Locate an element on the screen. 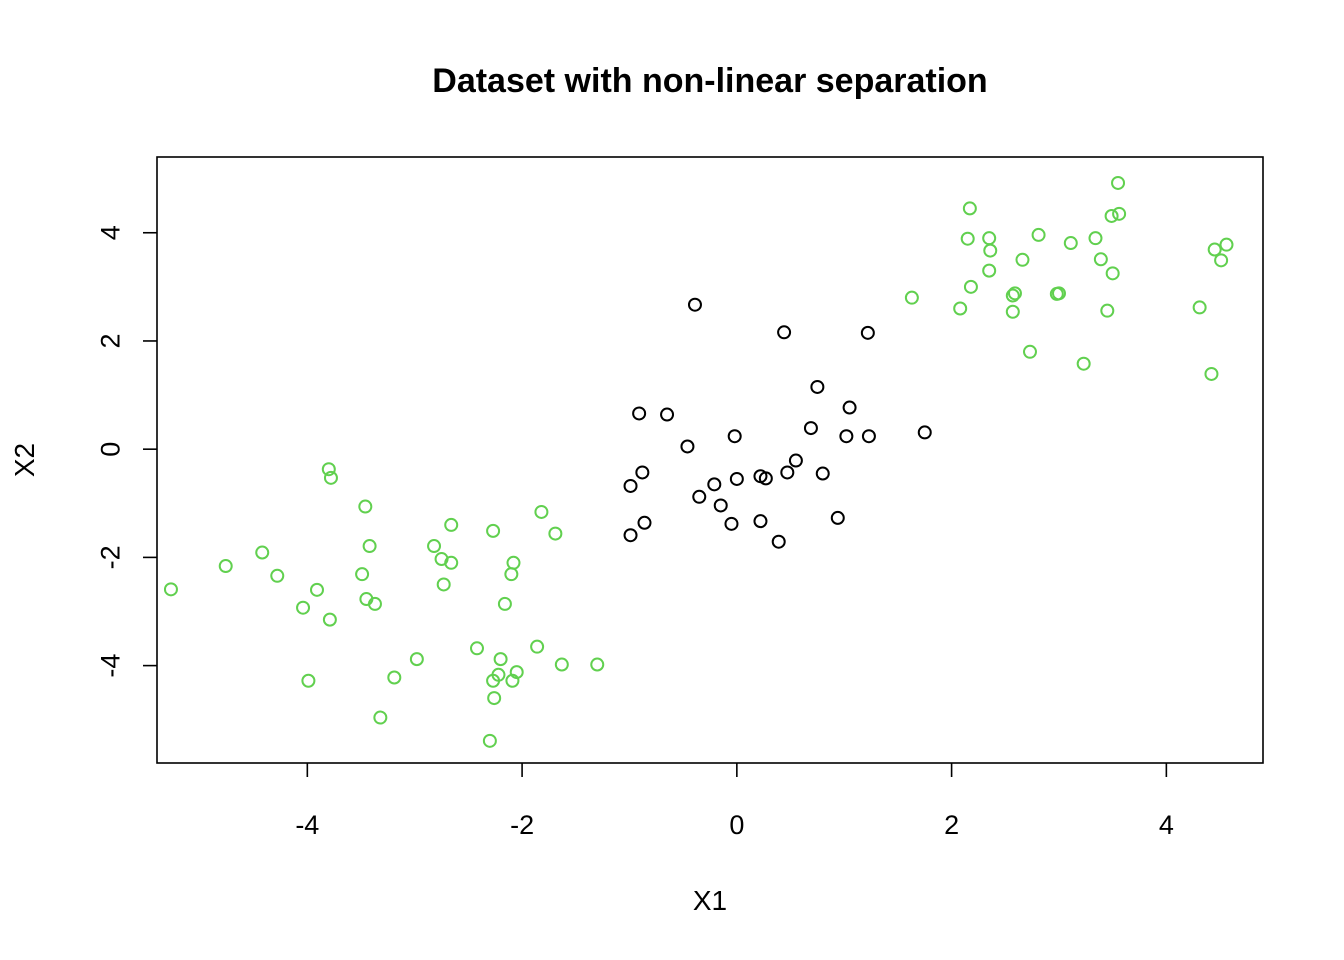 The width and height of the screenshot is (1344, 960). y-axis-label: X2 is located at coordinates (24, 460).